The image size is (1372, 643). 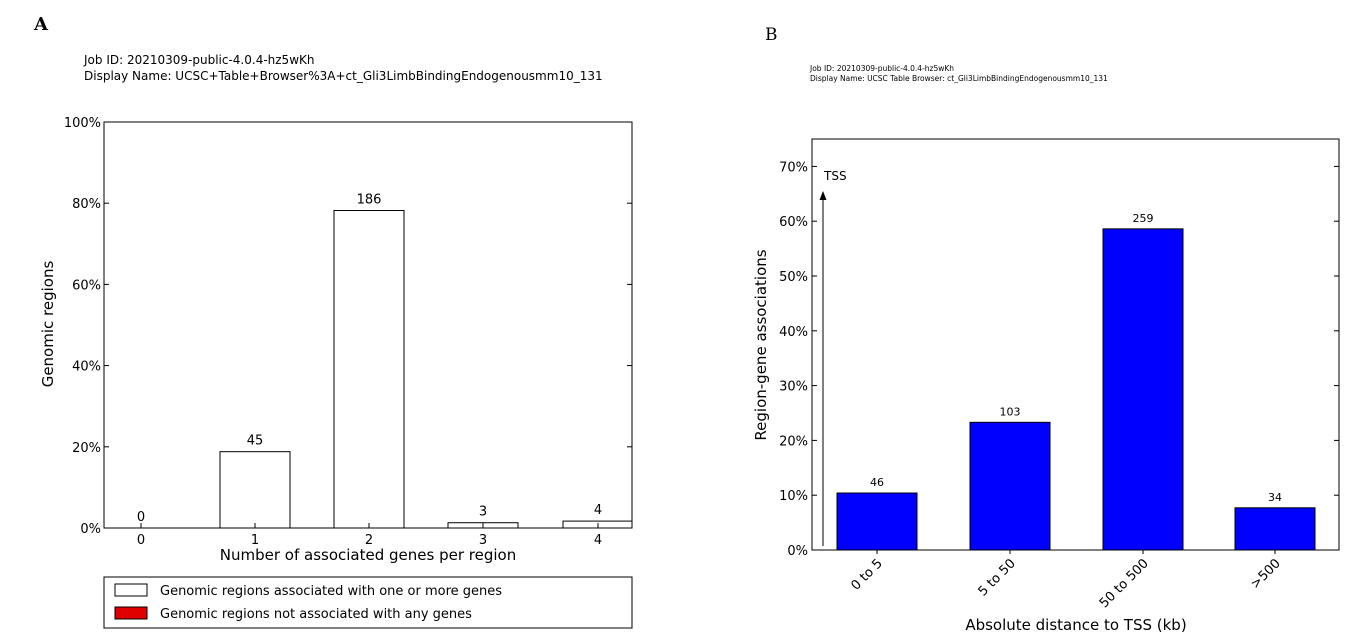 I want to click on chart-a-xtick-label: 2, so click(x=369, y=540).